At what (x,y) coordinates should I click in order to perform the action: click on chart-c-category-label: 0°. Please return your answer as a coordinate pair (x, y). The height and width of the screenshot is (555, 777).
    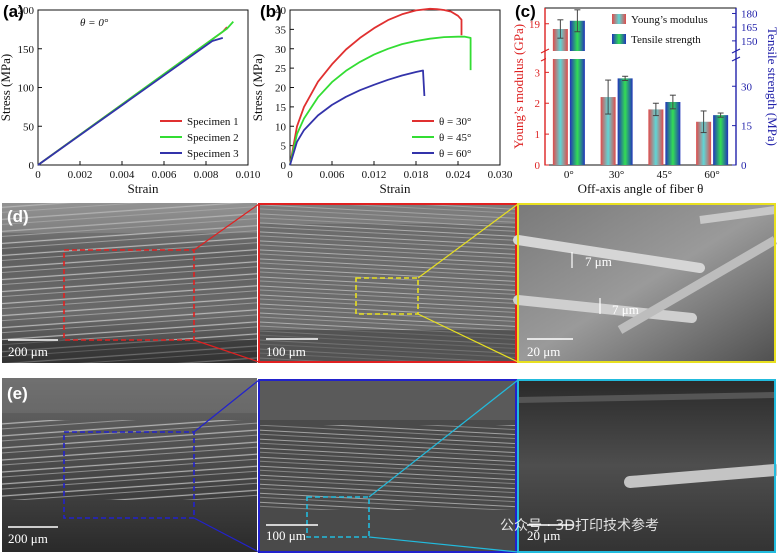
    Looking at the image, I should click on (569, 175).